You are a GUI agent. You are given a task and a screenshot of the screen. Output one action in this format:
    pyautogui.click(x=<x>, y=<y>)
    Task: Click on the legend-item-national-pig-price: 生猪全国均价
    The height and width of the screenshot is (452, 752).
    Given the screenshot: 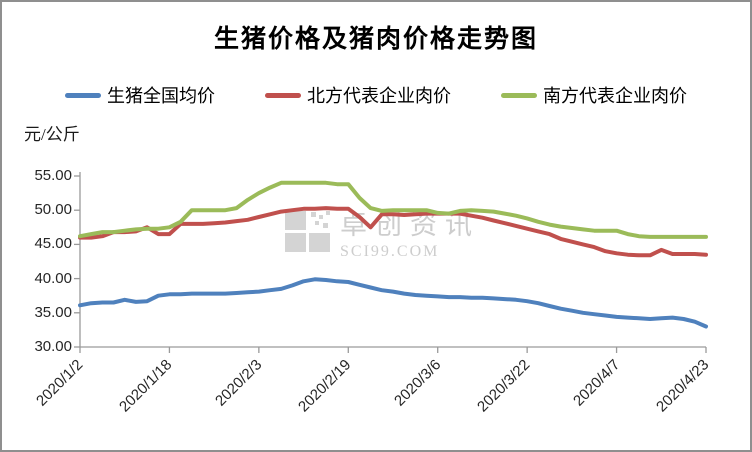 What is the action you would take?
    pyautogui.click(x=140, y=95)
    